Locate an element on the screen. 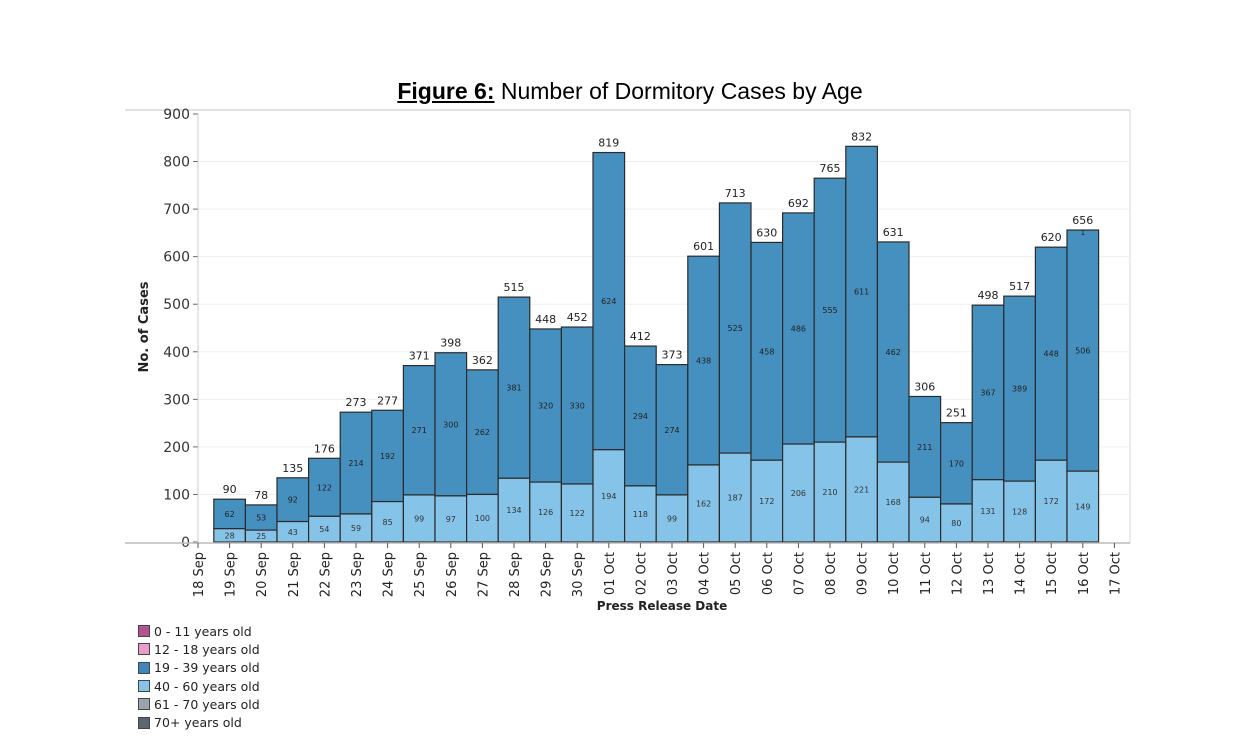 The height and width of the screenshot is (753, 1245). x-tick-label: 07 Oct is located at coordinates (799, 573).